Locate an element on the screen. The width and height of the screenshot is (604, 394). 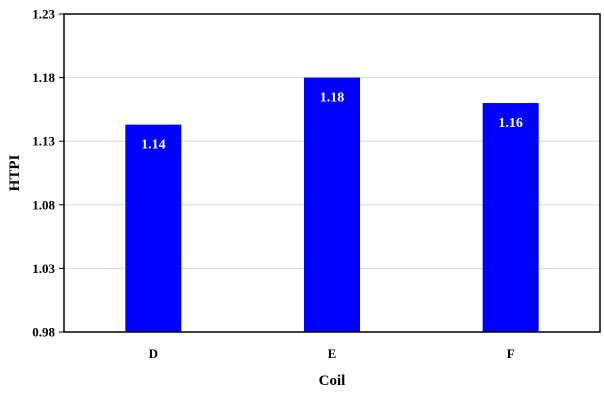
x-axis-title: Coil is located at coordinates (332, 381).